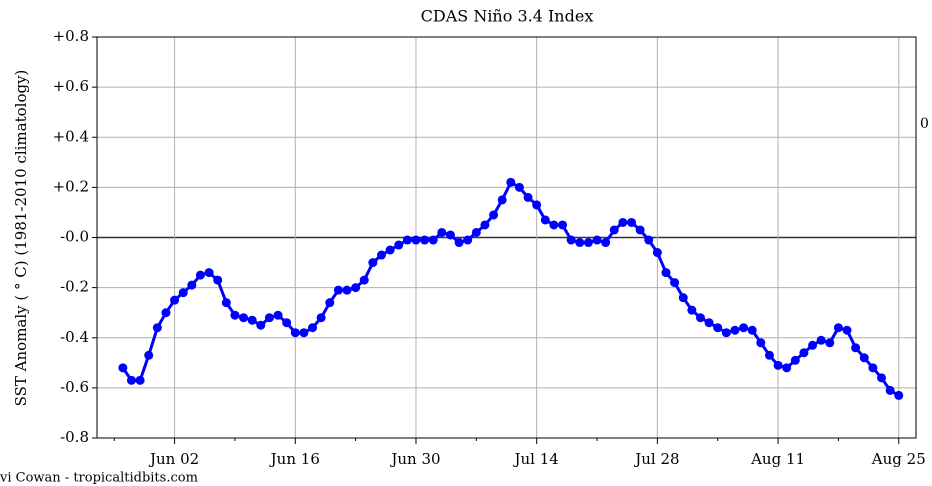 The height and width of the screenshot is (486, 932). Describe the element at coordinates (74, 337) in the screenshot. I see `y-tick-label: -0.4` at that location.